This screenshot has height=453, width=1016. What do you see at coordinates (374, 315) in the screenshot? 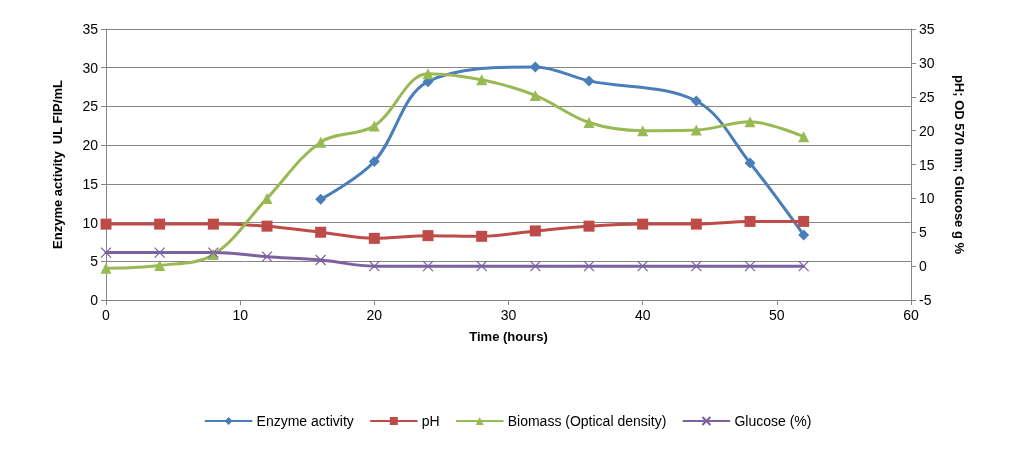
I see `x-tick-label: 20` at bounding box center [374, 315].